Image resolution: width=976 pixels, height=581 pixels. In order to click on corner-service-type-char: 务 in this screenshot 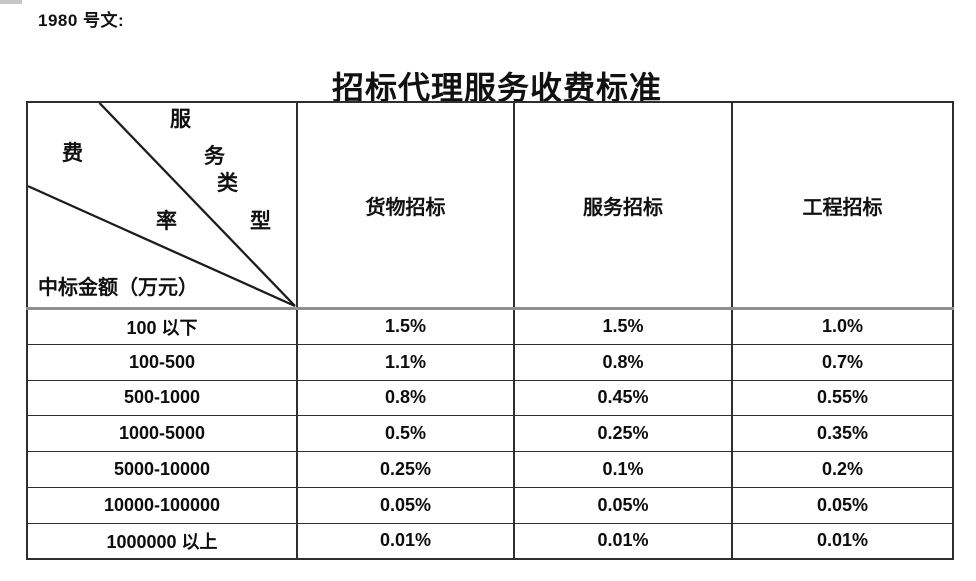, I will do `click(214, 155)`.